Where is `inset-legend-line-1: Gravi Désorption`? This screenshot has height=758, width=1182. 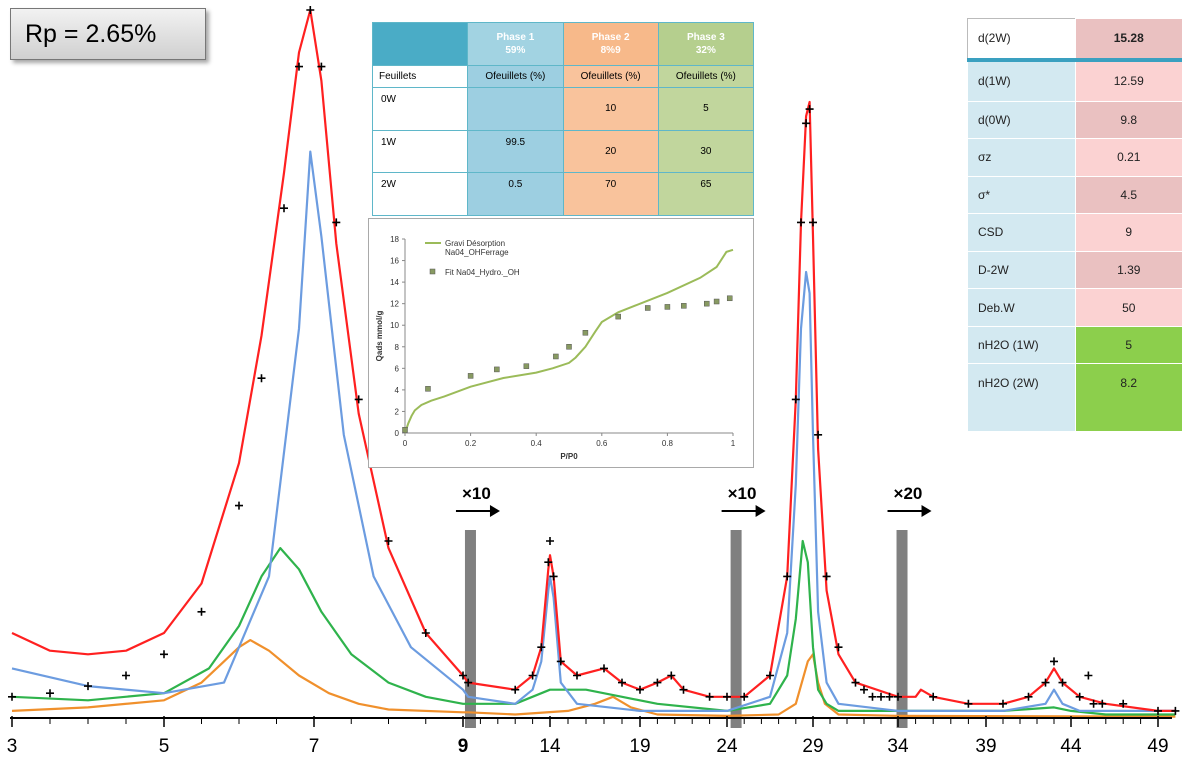
inset-legend-line-1: Gravi Désorption is located at coordinates (475, 243).